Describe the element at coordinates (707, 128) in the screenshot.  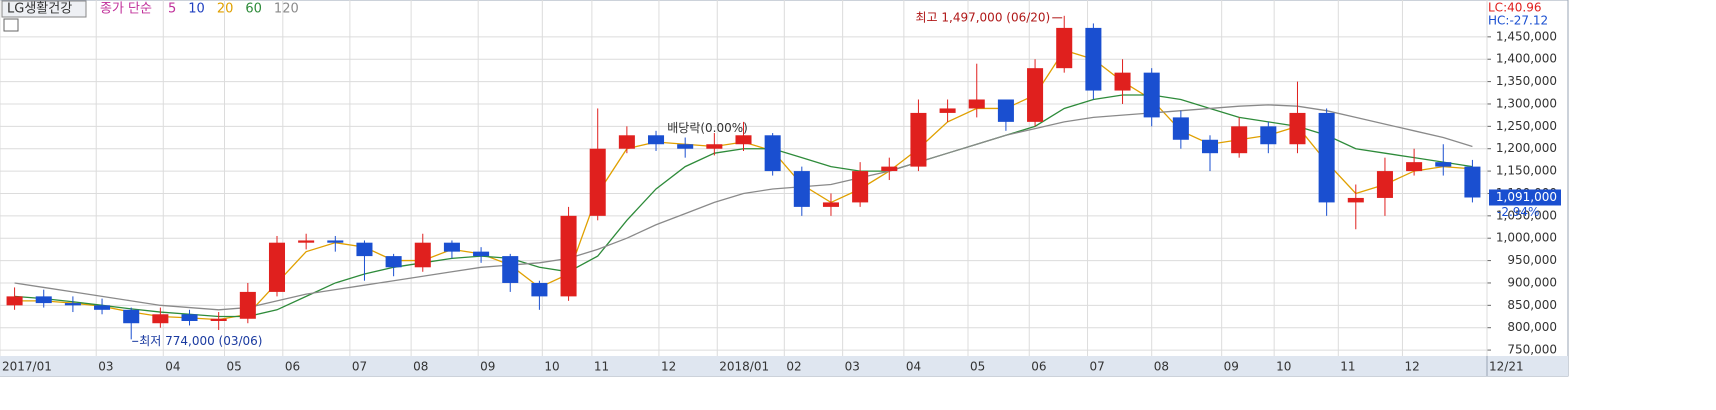
I see `annotation-dividend: 배당락(0.00%)` at that location.